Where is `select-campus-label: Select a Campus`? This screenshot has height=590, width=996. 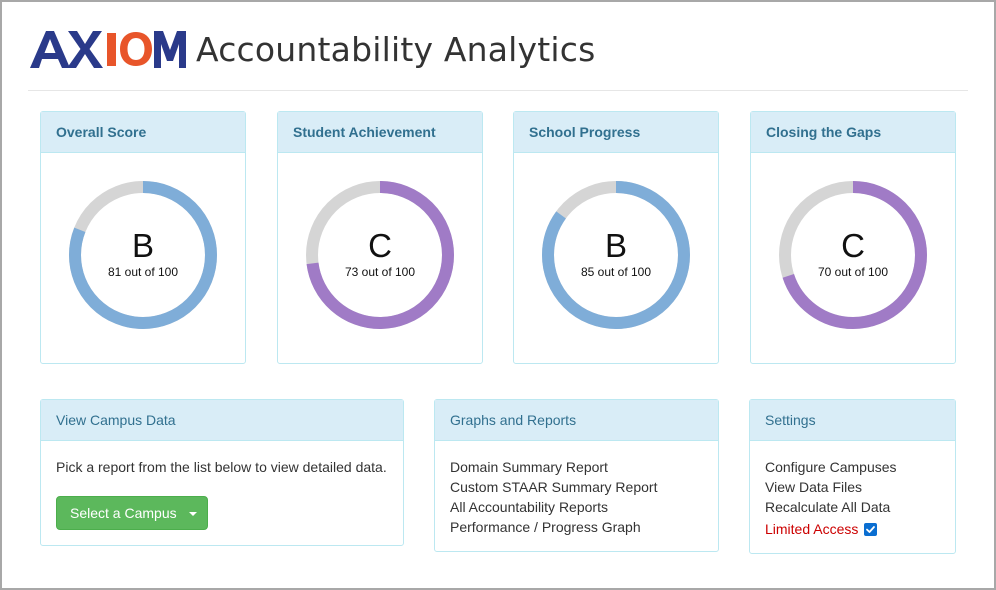 select-campus-label: Select a Campus is located at coordinates (123, 513).